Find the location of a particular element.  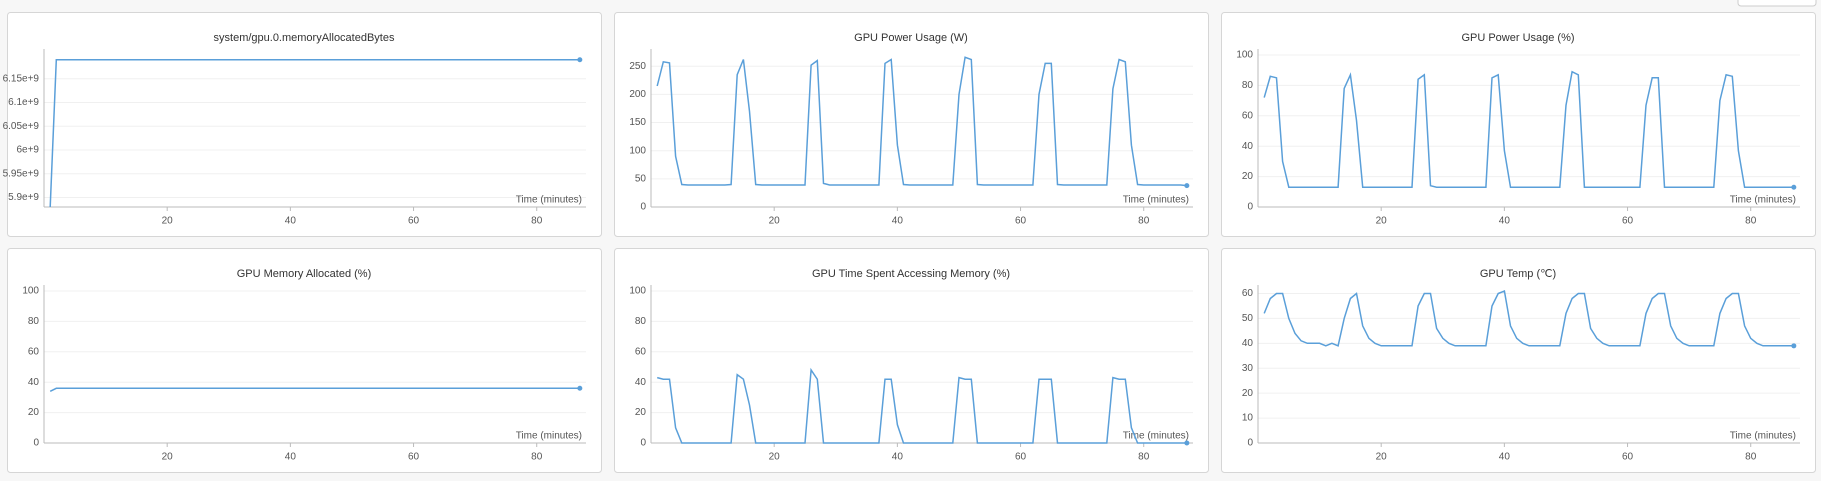

y-tick-label: 200 is located at coordinates (637, 94).